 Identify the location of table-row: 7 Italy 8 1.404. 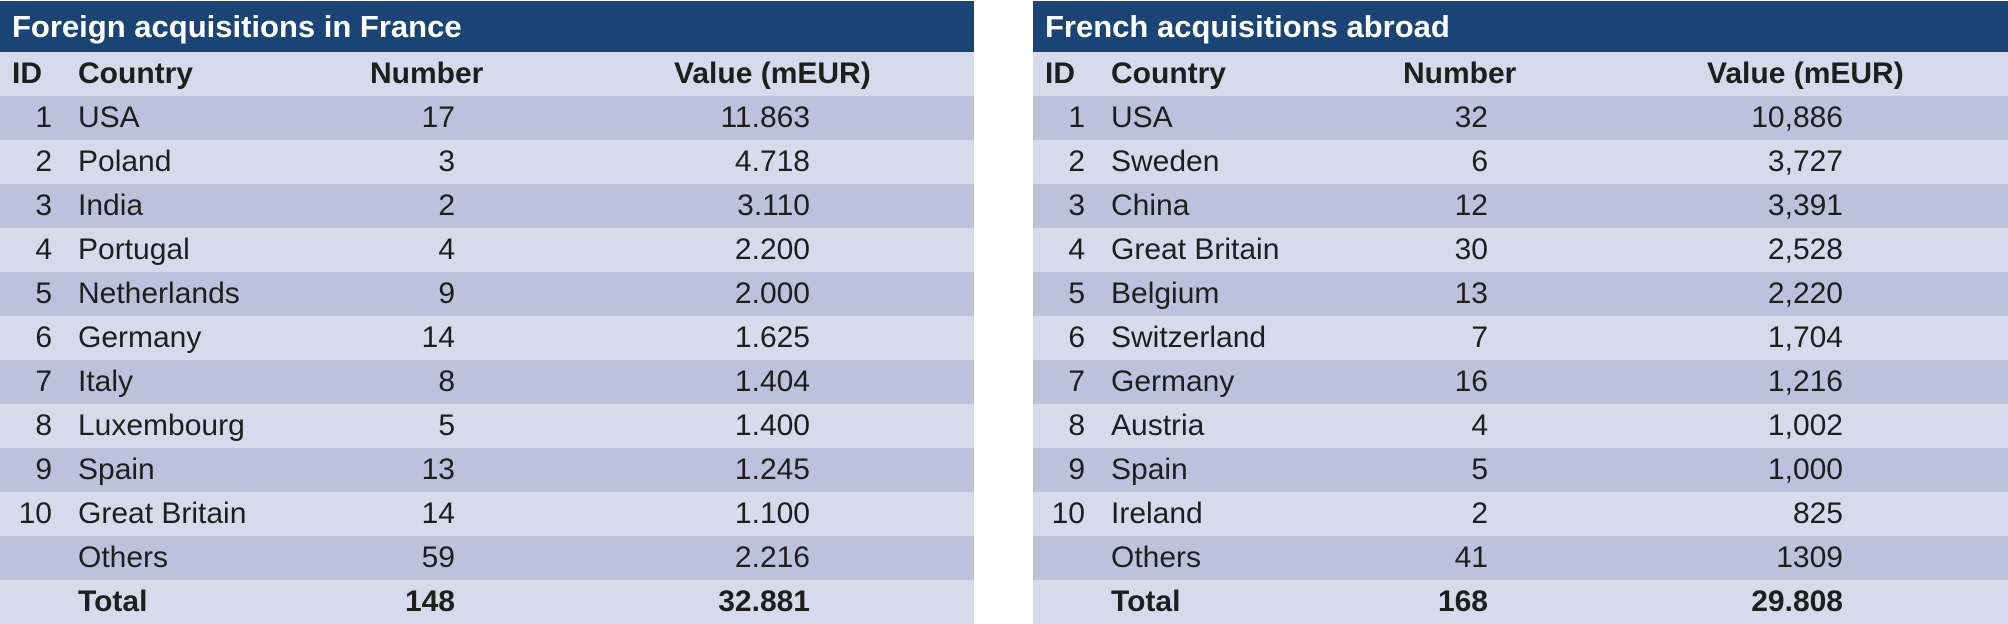
(487, 382).